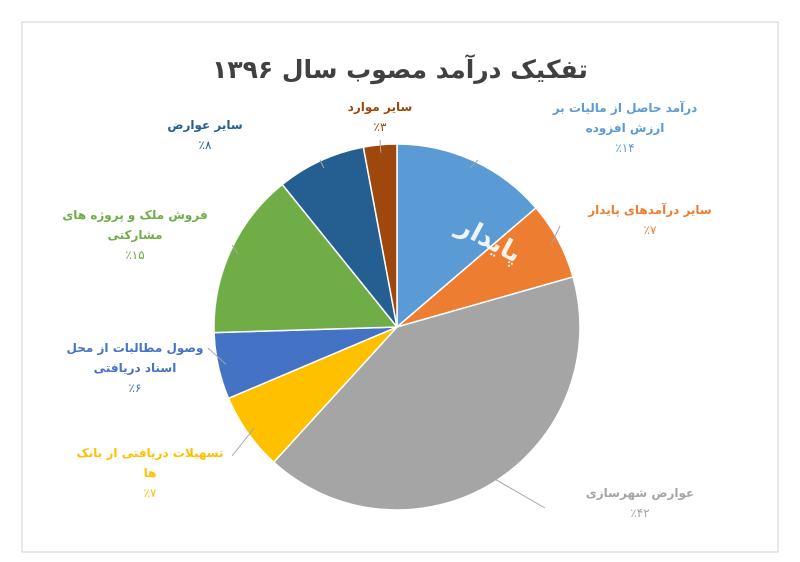 The width and height of the screenshot is (800, 562). Describe the element at coordinates (640, 503) in the screenshot. I see `slice-label: عوارض شهرسازی ٪۴۲` at that location.